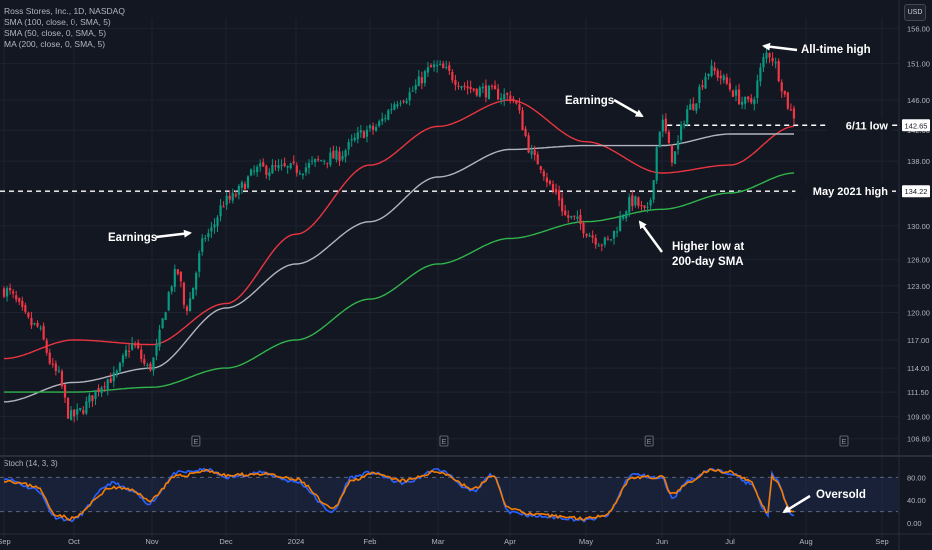  What do you see at coordinates (918, 368) in the screenshot?
I see `price-tick-label: 114.00` at bounding box center [918, 368].